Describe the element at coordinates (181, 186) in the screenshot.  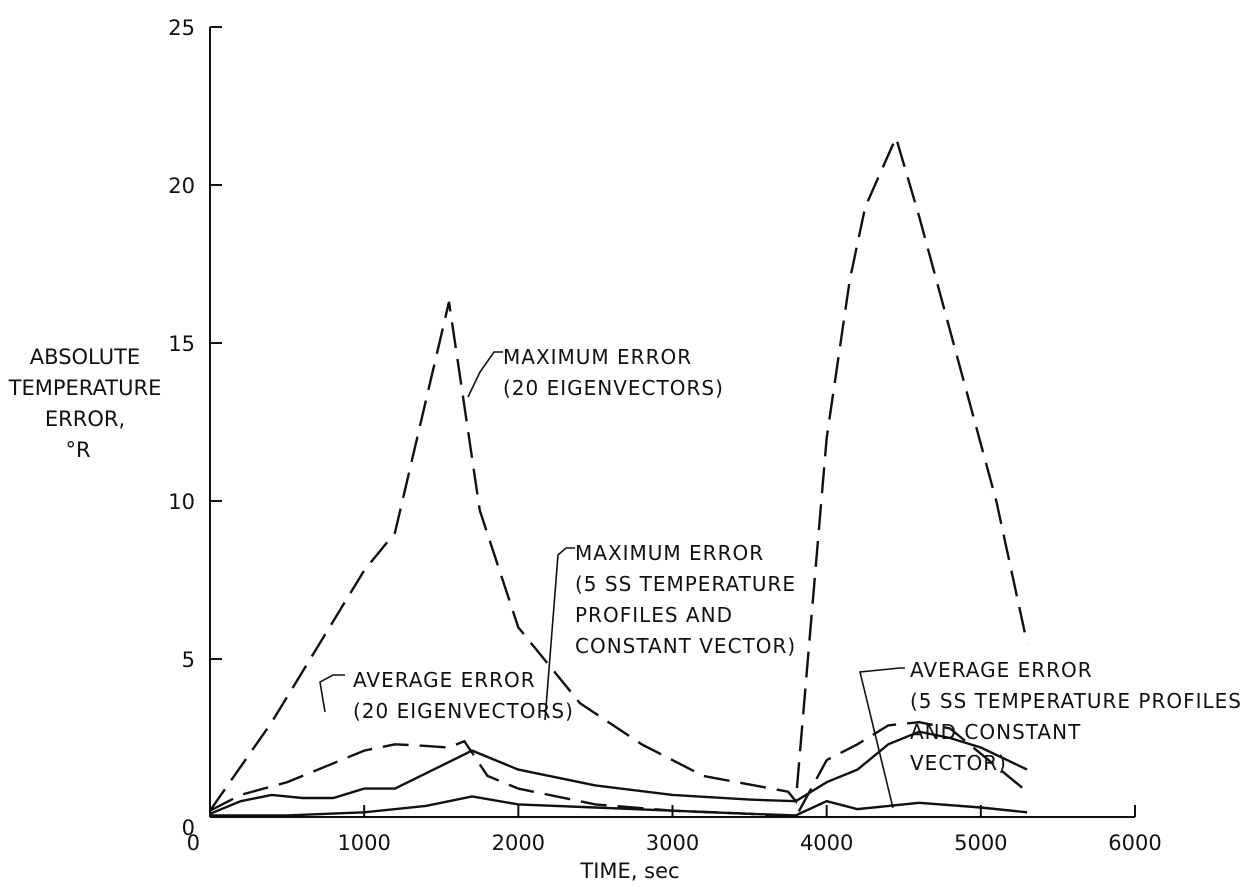
I see `y-tick-label: 20` at that location.